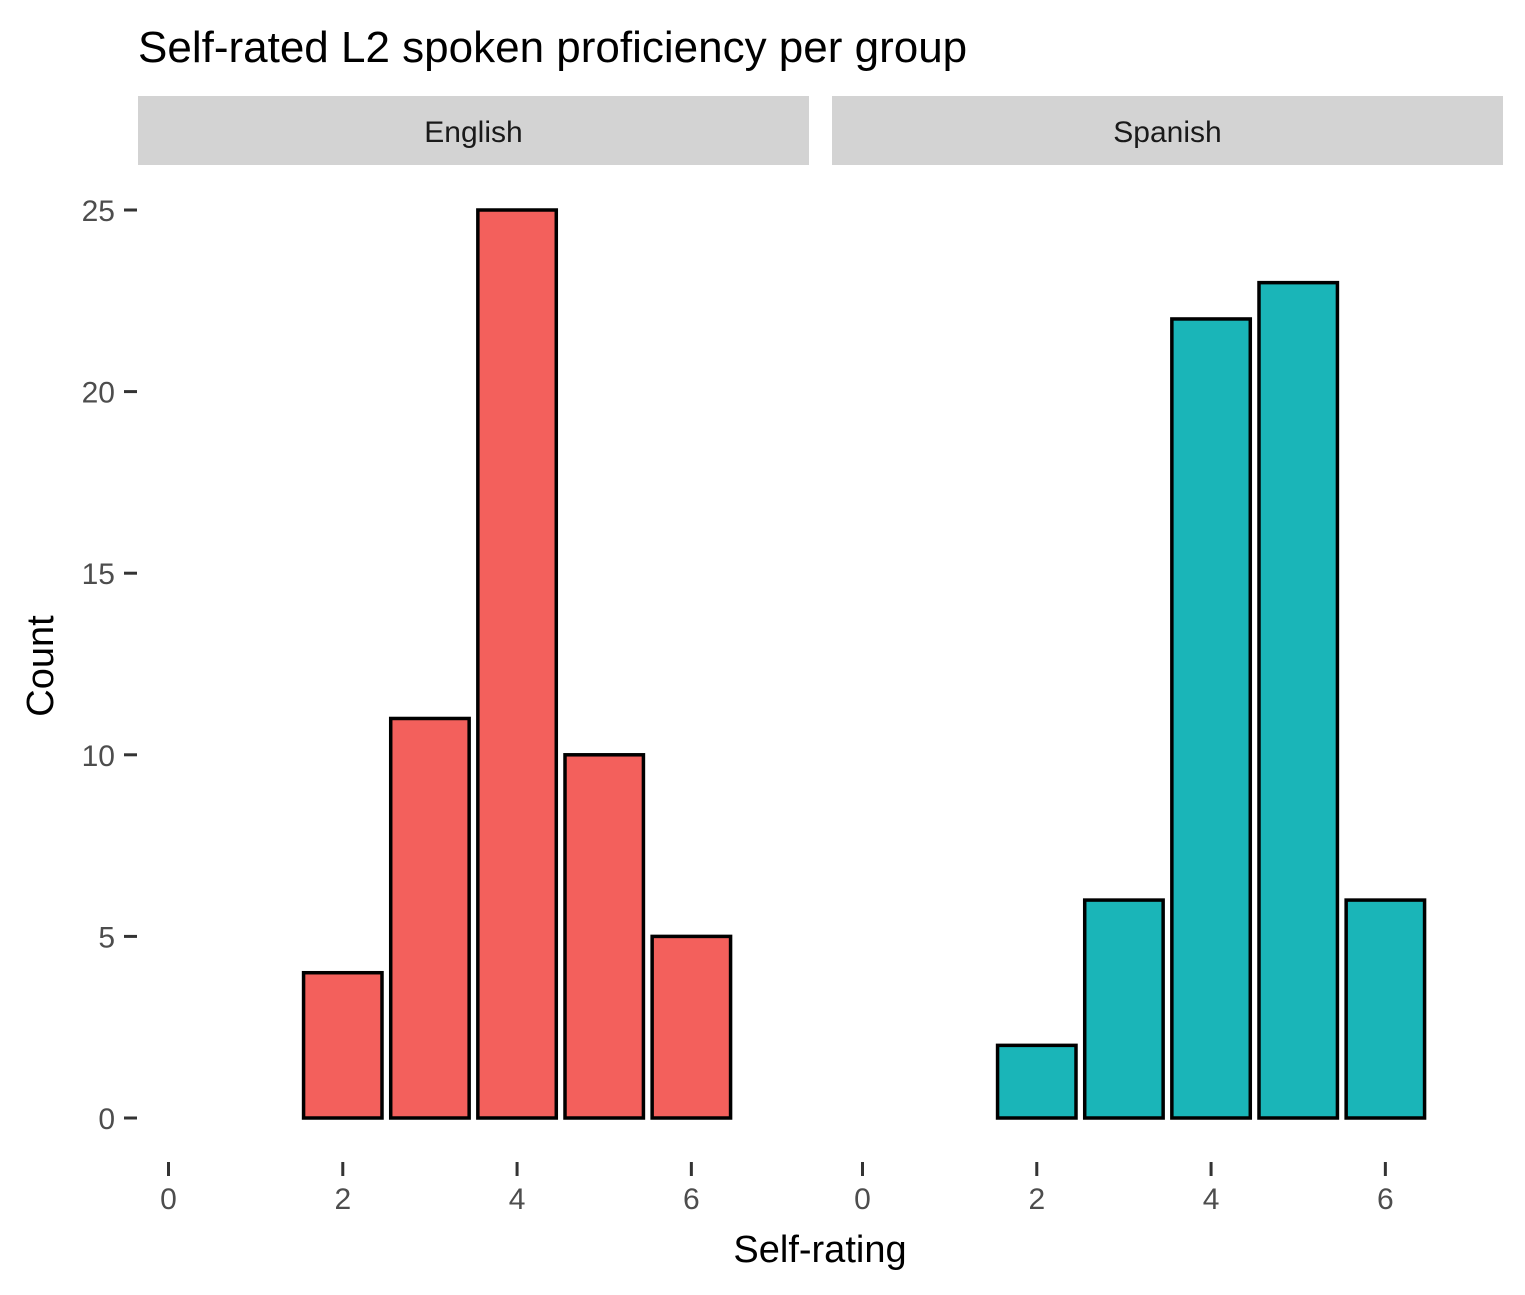  I want to click on strip-english, so click(473, 130).